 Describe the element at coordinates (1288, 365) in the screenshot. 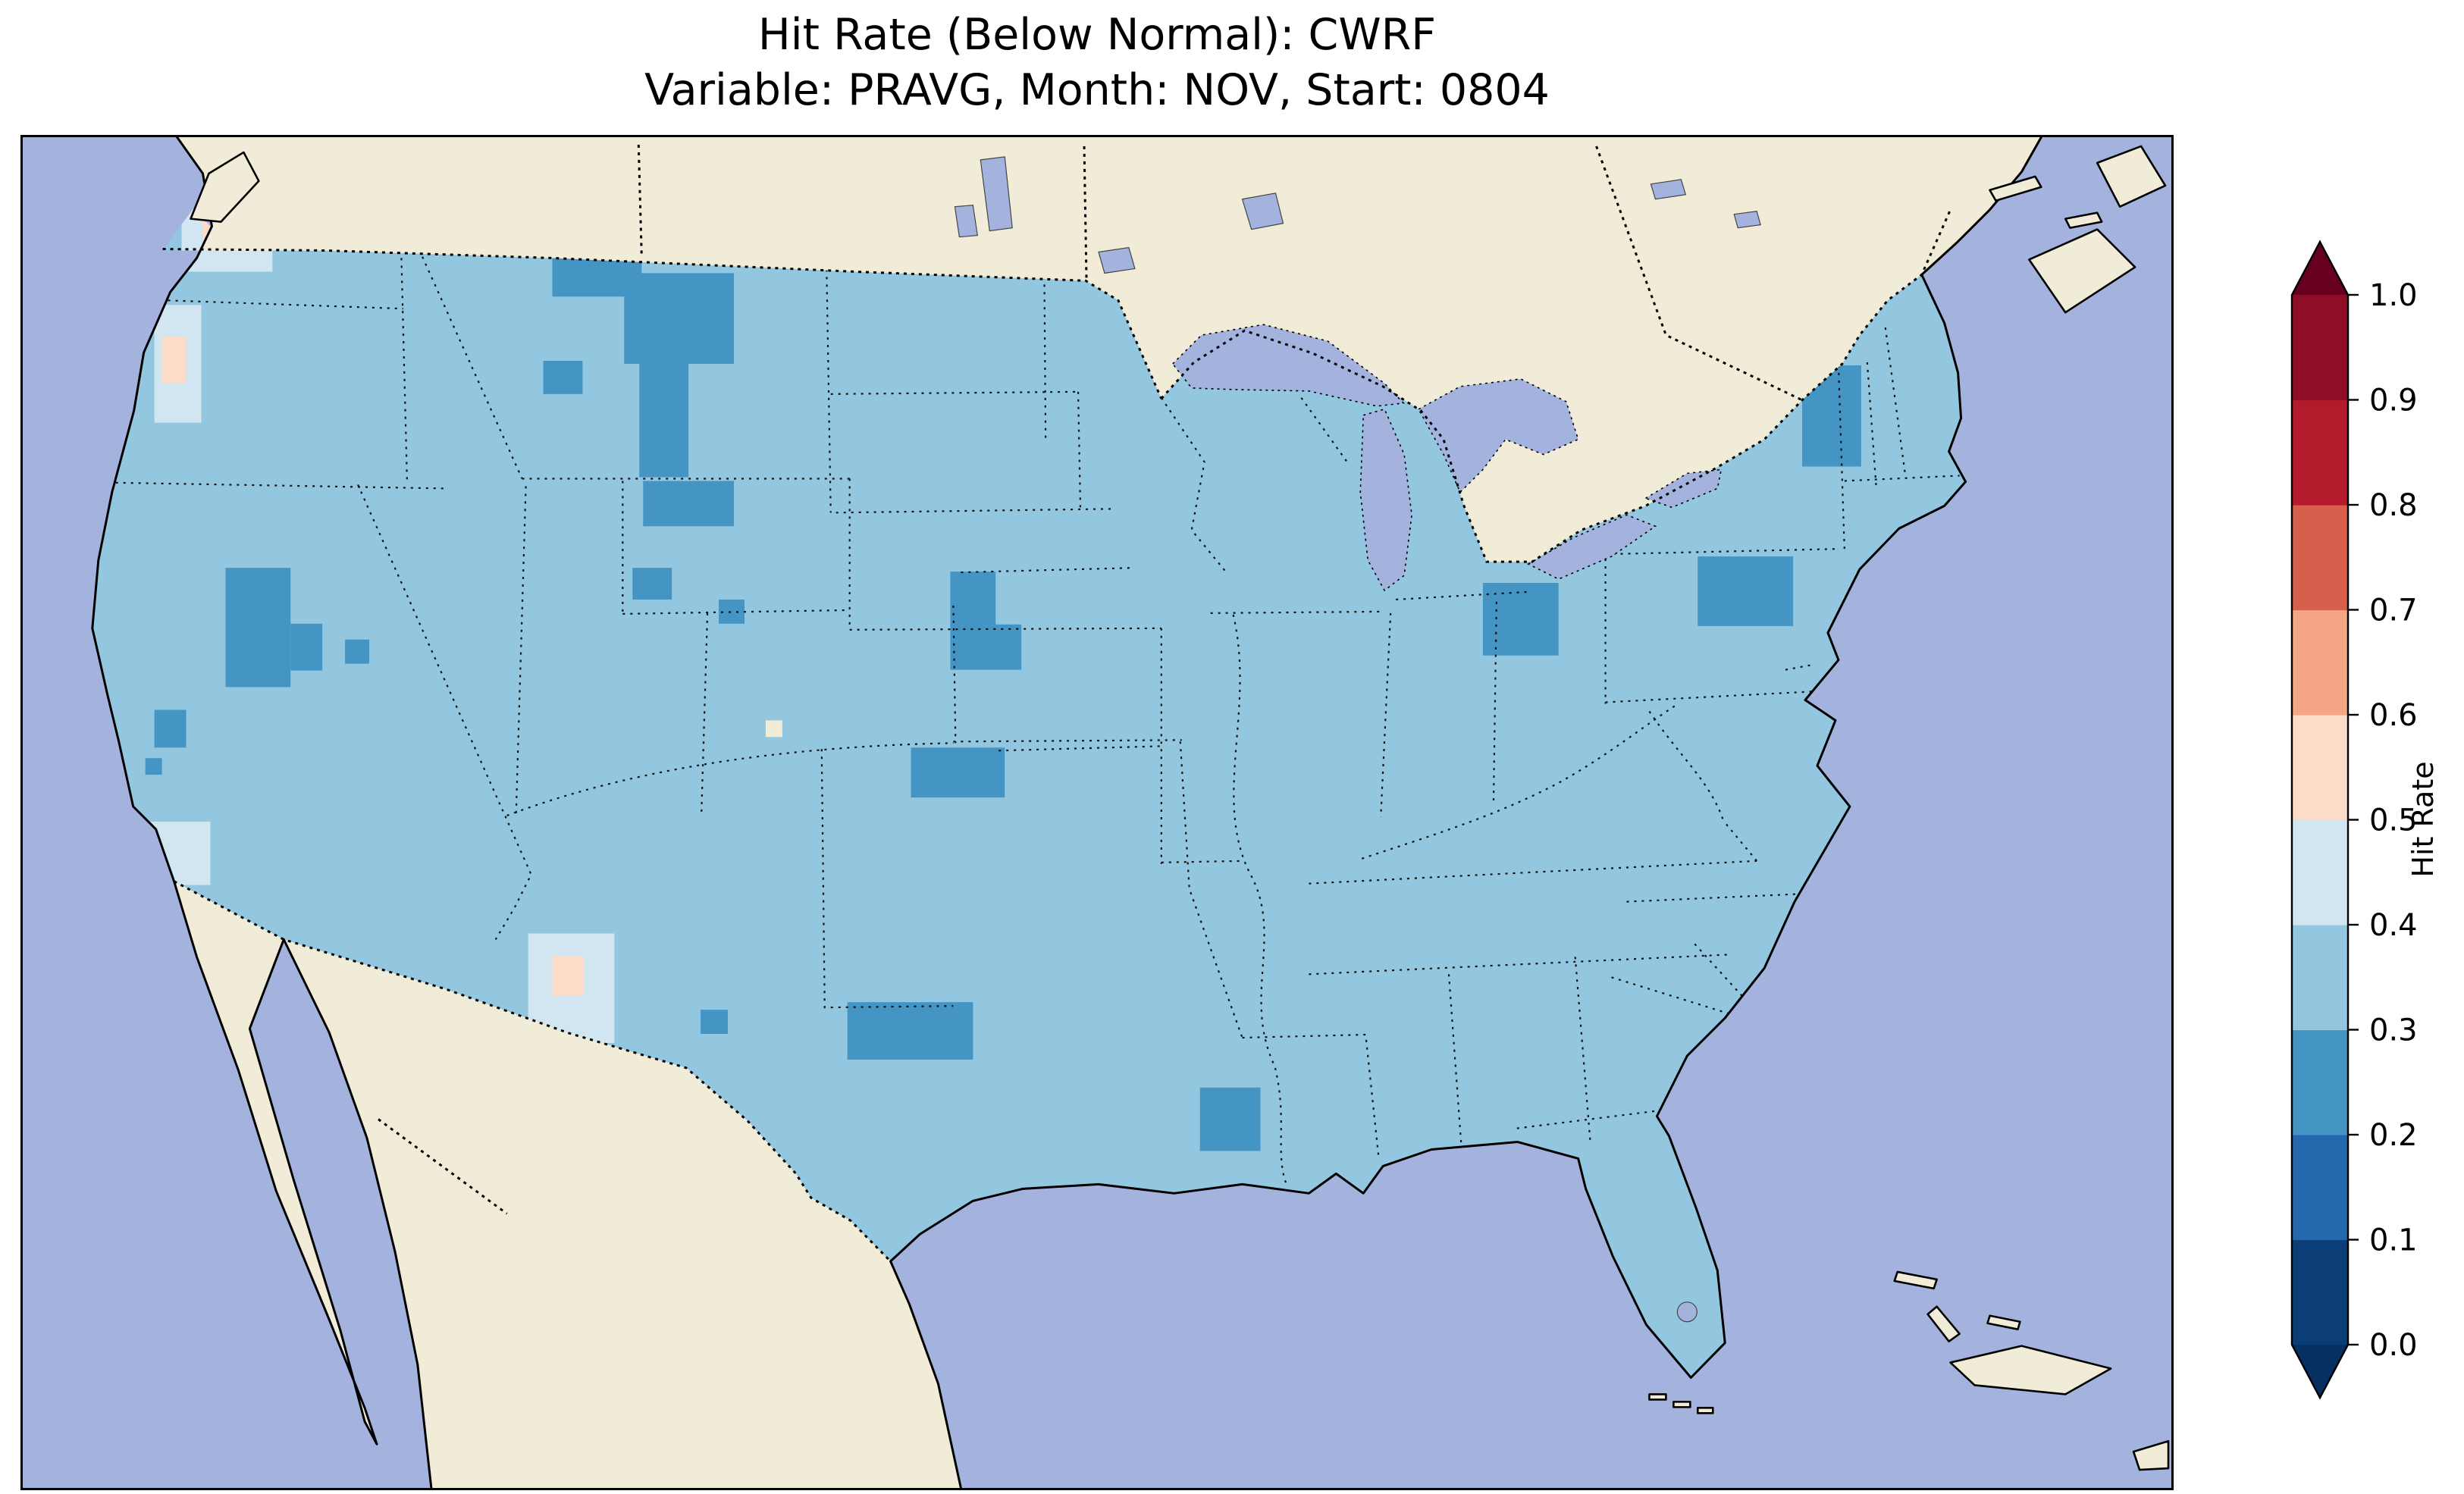

I see `lake-superior` at that location.